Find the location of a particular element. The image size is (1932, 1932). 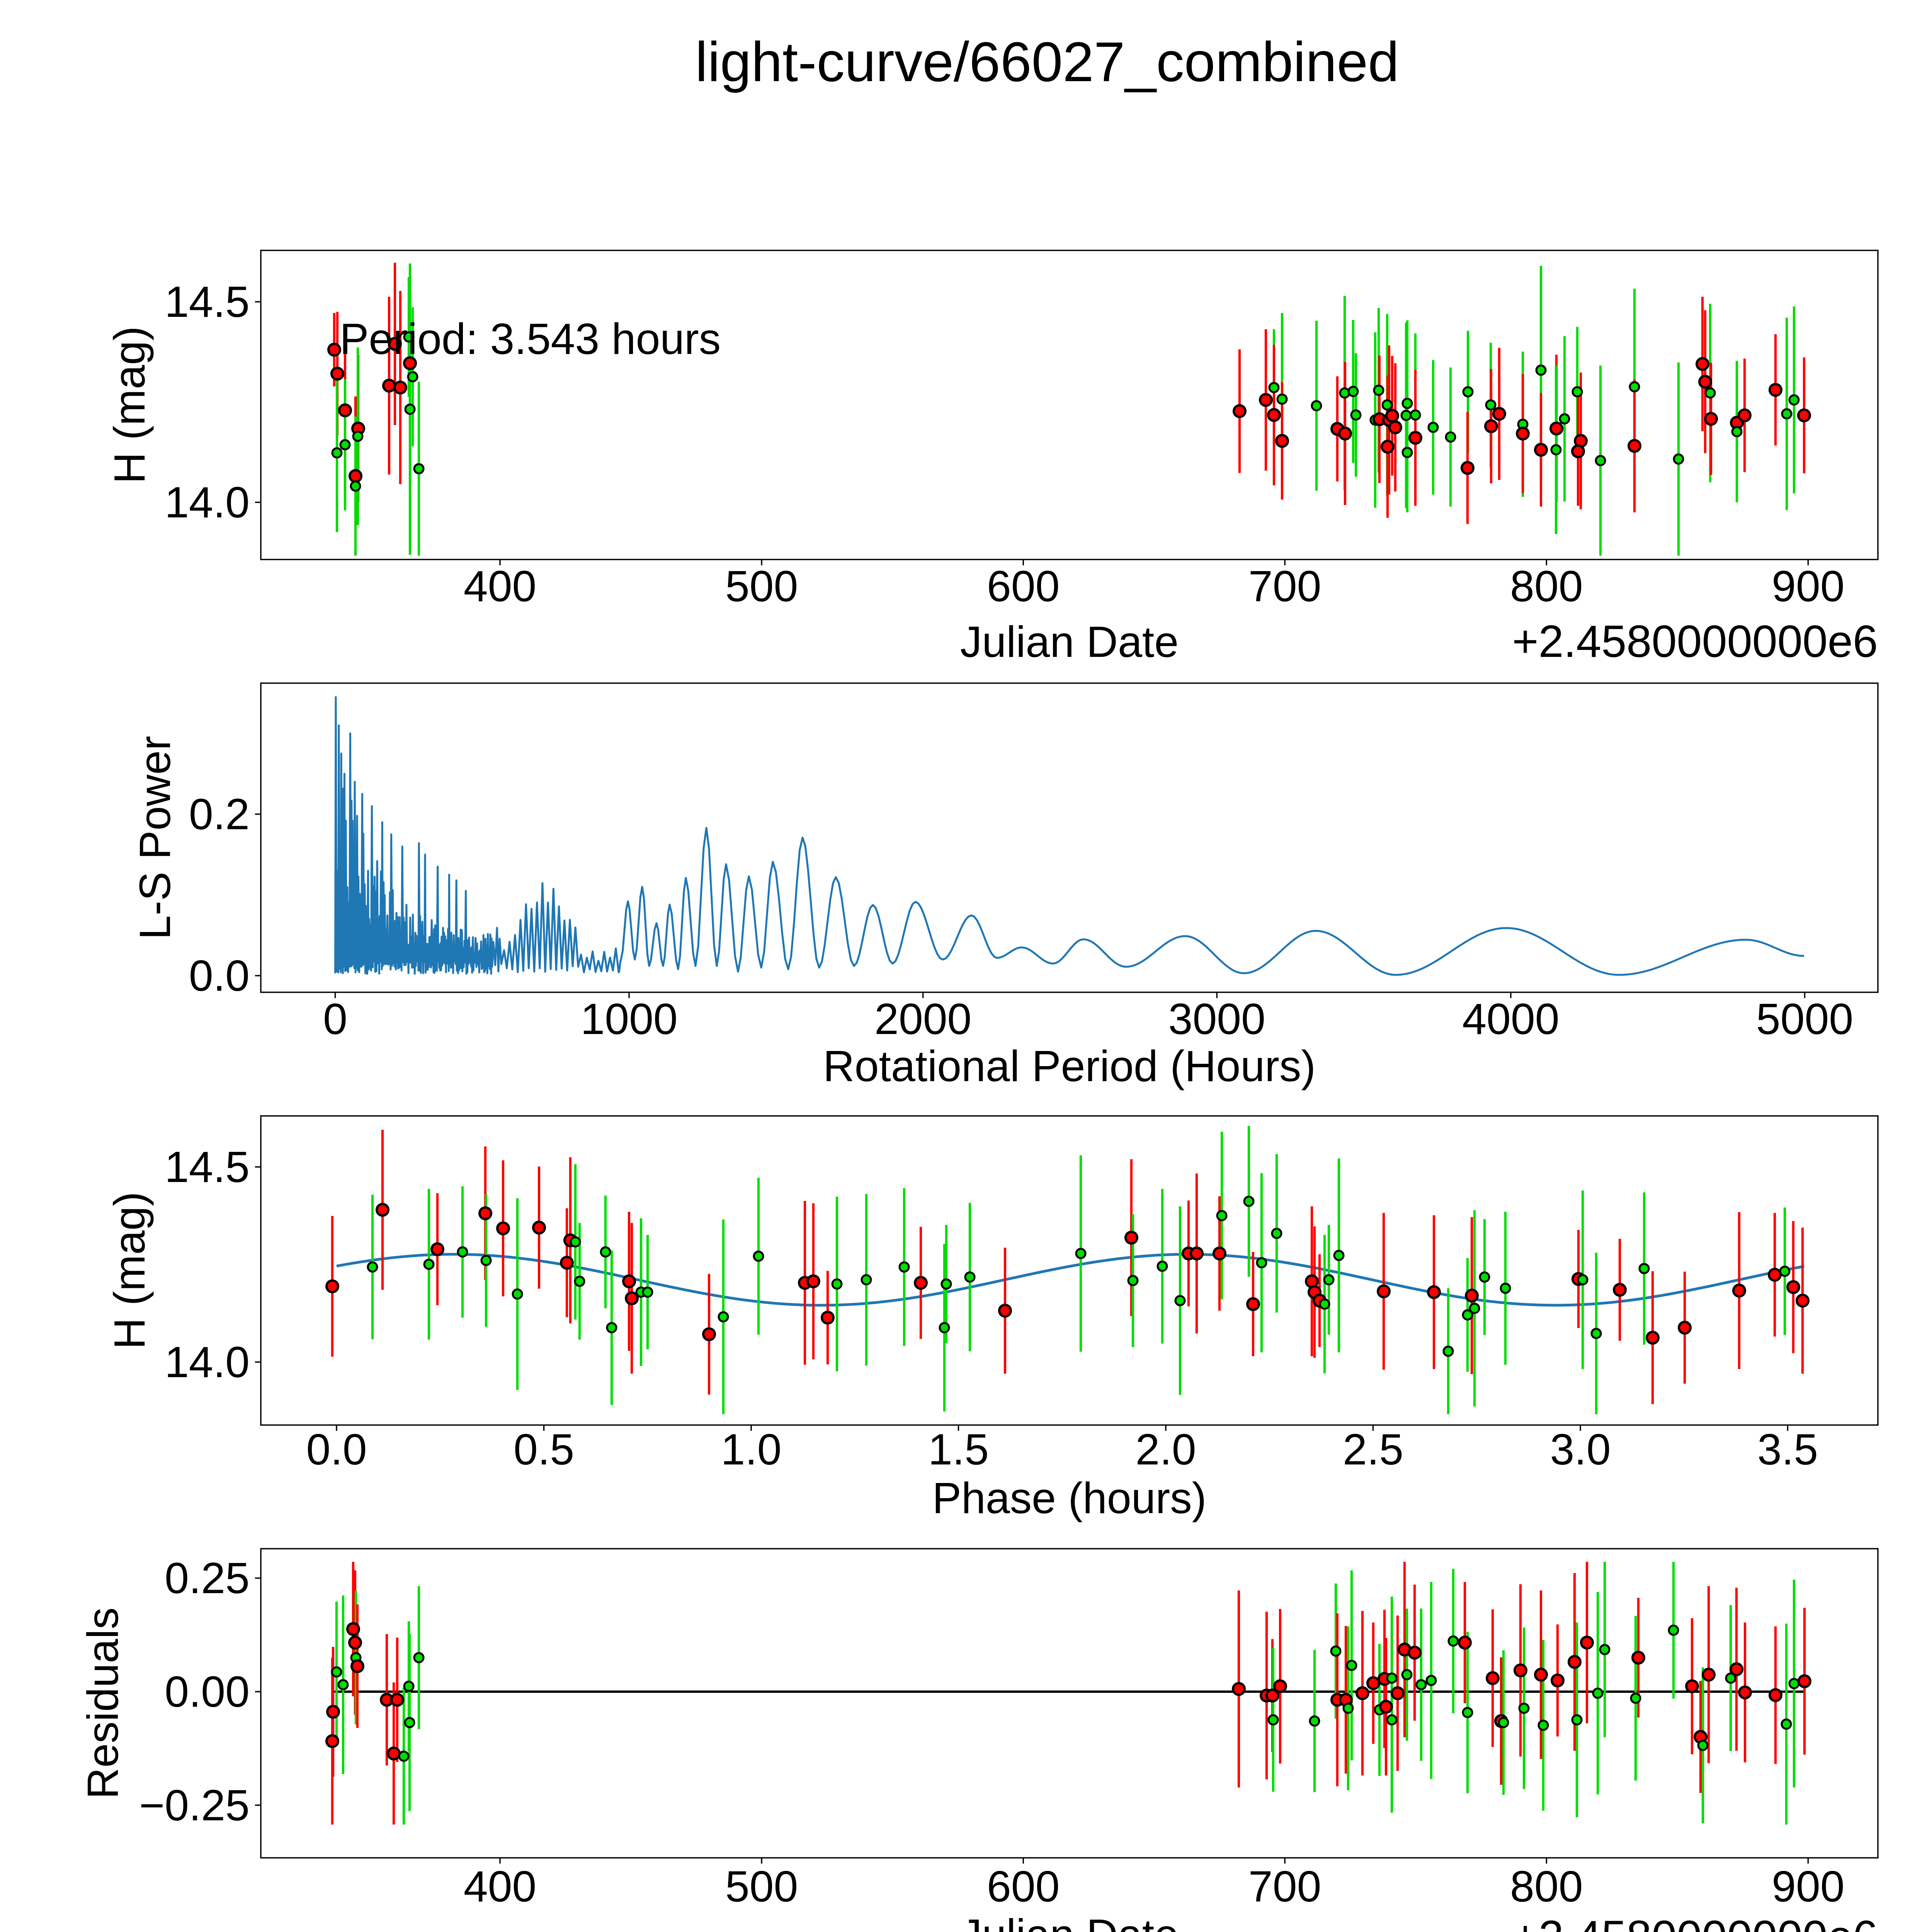

svg-text: 3000 is located at coordinates (1217, 1019).